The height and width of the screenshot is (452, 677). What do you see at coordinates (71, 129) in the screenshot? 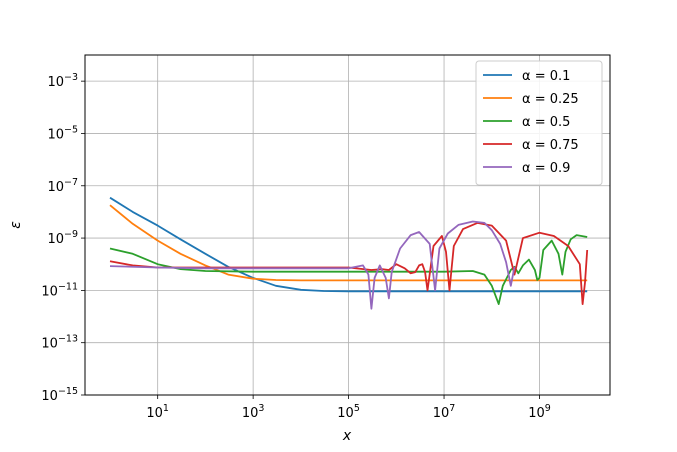
I see `y-tick-label-exponent: −5` at bounding box center [71, 129].